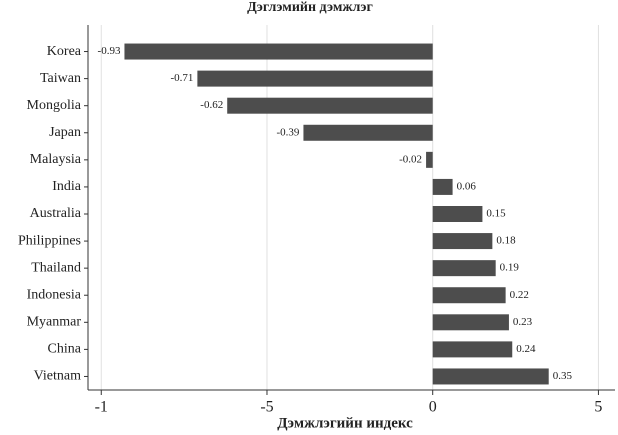 The width and height of the screenshot is (618, 435). What do you see at coordinates (211, 105) in the screenshot?
I see `value-label: -0.62` at bounding box center [211, 105].